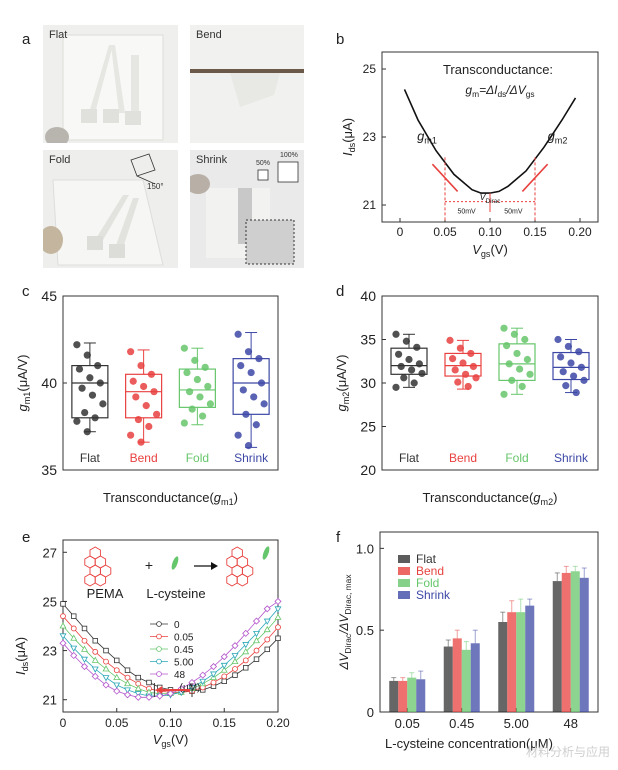 The image size is (618, 770). Describe the element at coordinates (263, 163) in the screenshot. I see `photo-shrink-small: 50%` at that location.